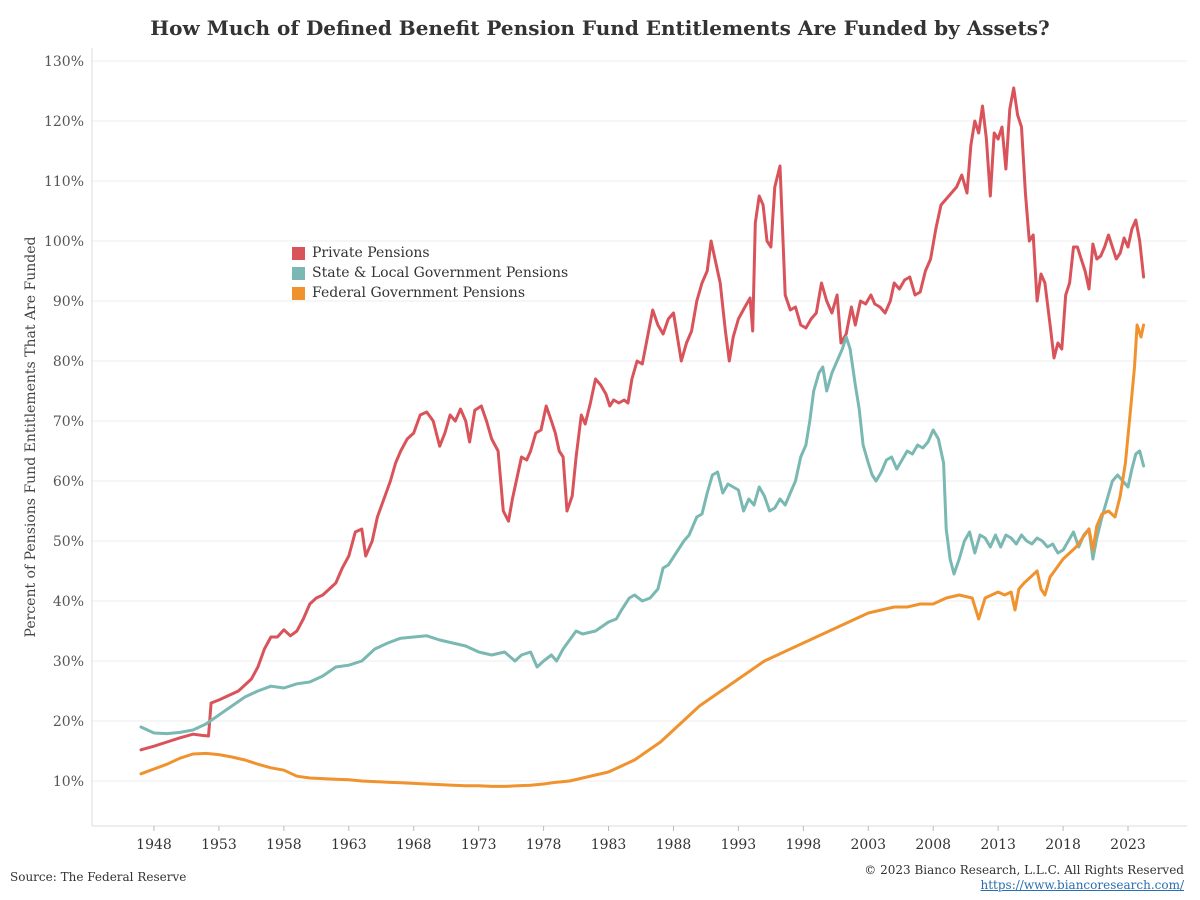 The width and height of the screenshot is (1200, 900). I want to click on x-tick-label: 2018, so click(1063, 845).